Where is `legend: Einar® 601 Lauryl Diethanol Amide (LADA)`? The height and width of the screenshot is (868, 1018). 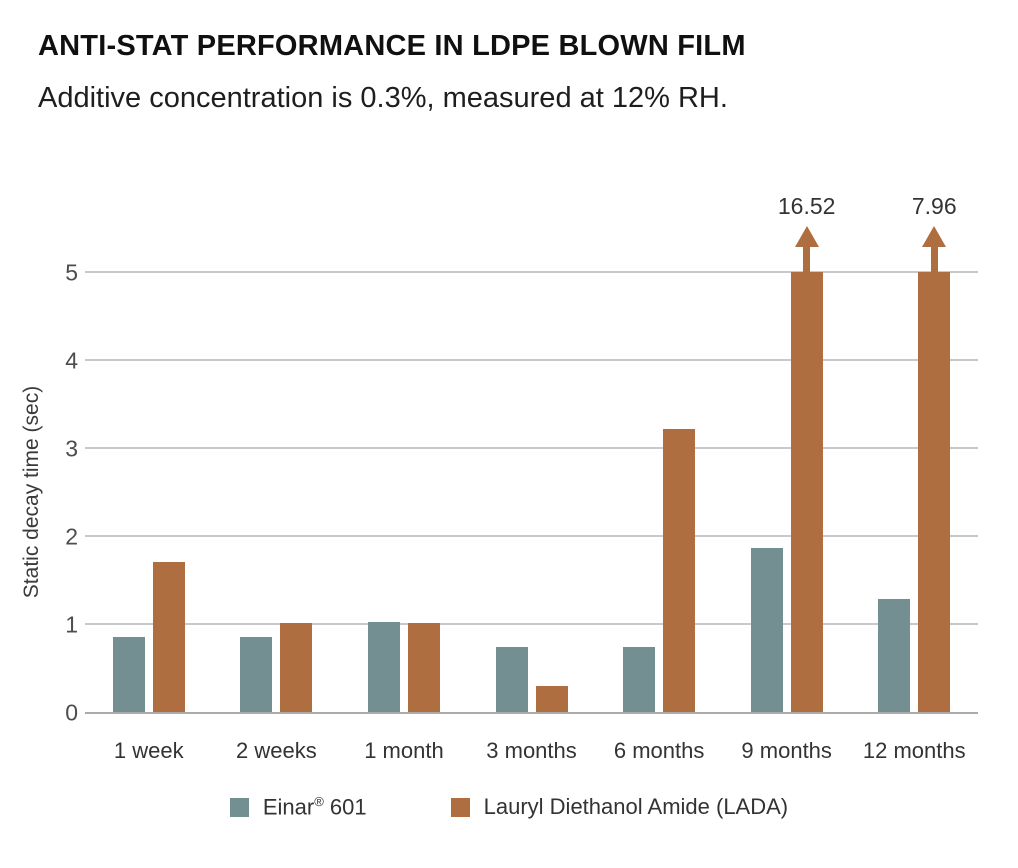
legend: Einar® 601 Lauryl Diethanol Amide (LADA) is located at coordinates (509, 807).